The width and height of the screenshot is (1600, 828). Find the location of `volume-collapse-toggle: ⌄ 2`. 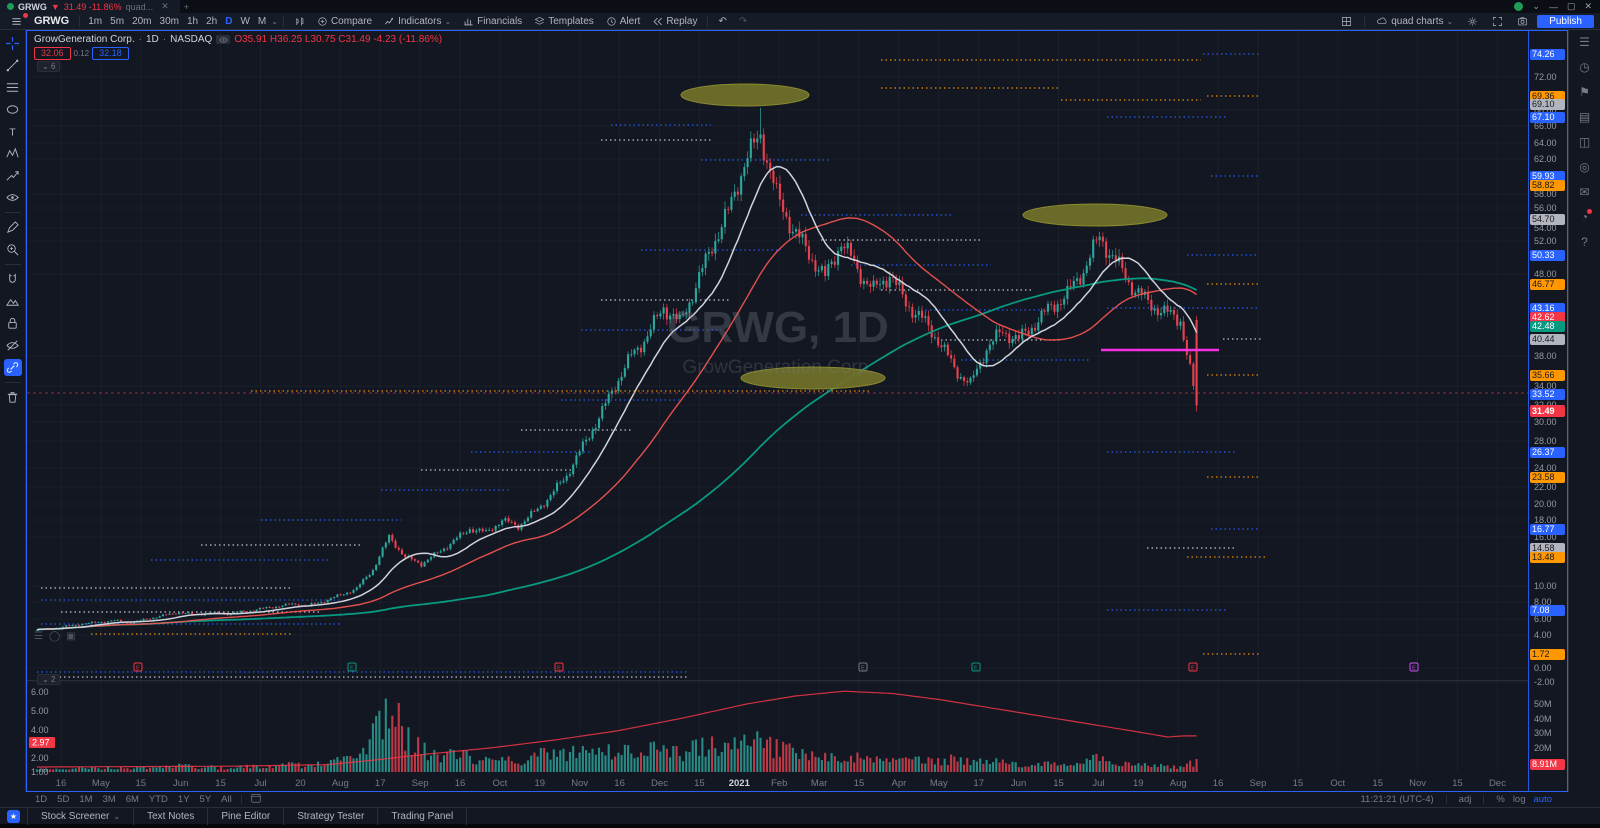

volume-collapse-toggle: ⌄ 2 is located at coordinates (49, 679).